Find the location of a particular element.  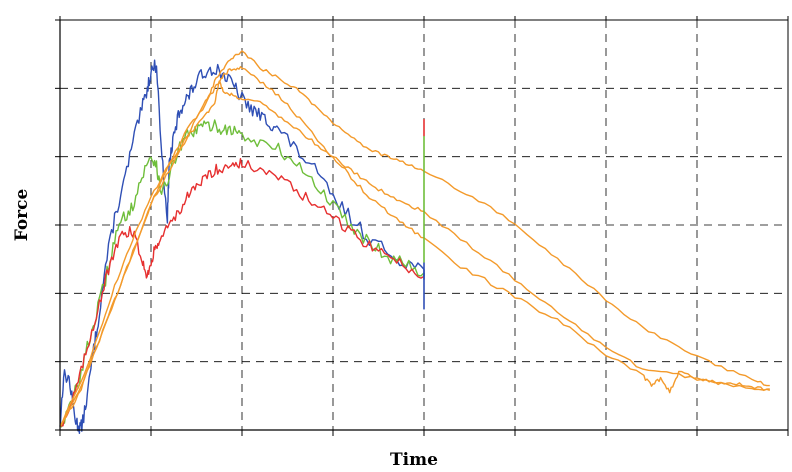

y-axis-title: Force is located at coordinates (22, 215).